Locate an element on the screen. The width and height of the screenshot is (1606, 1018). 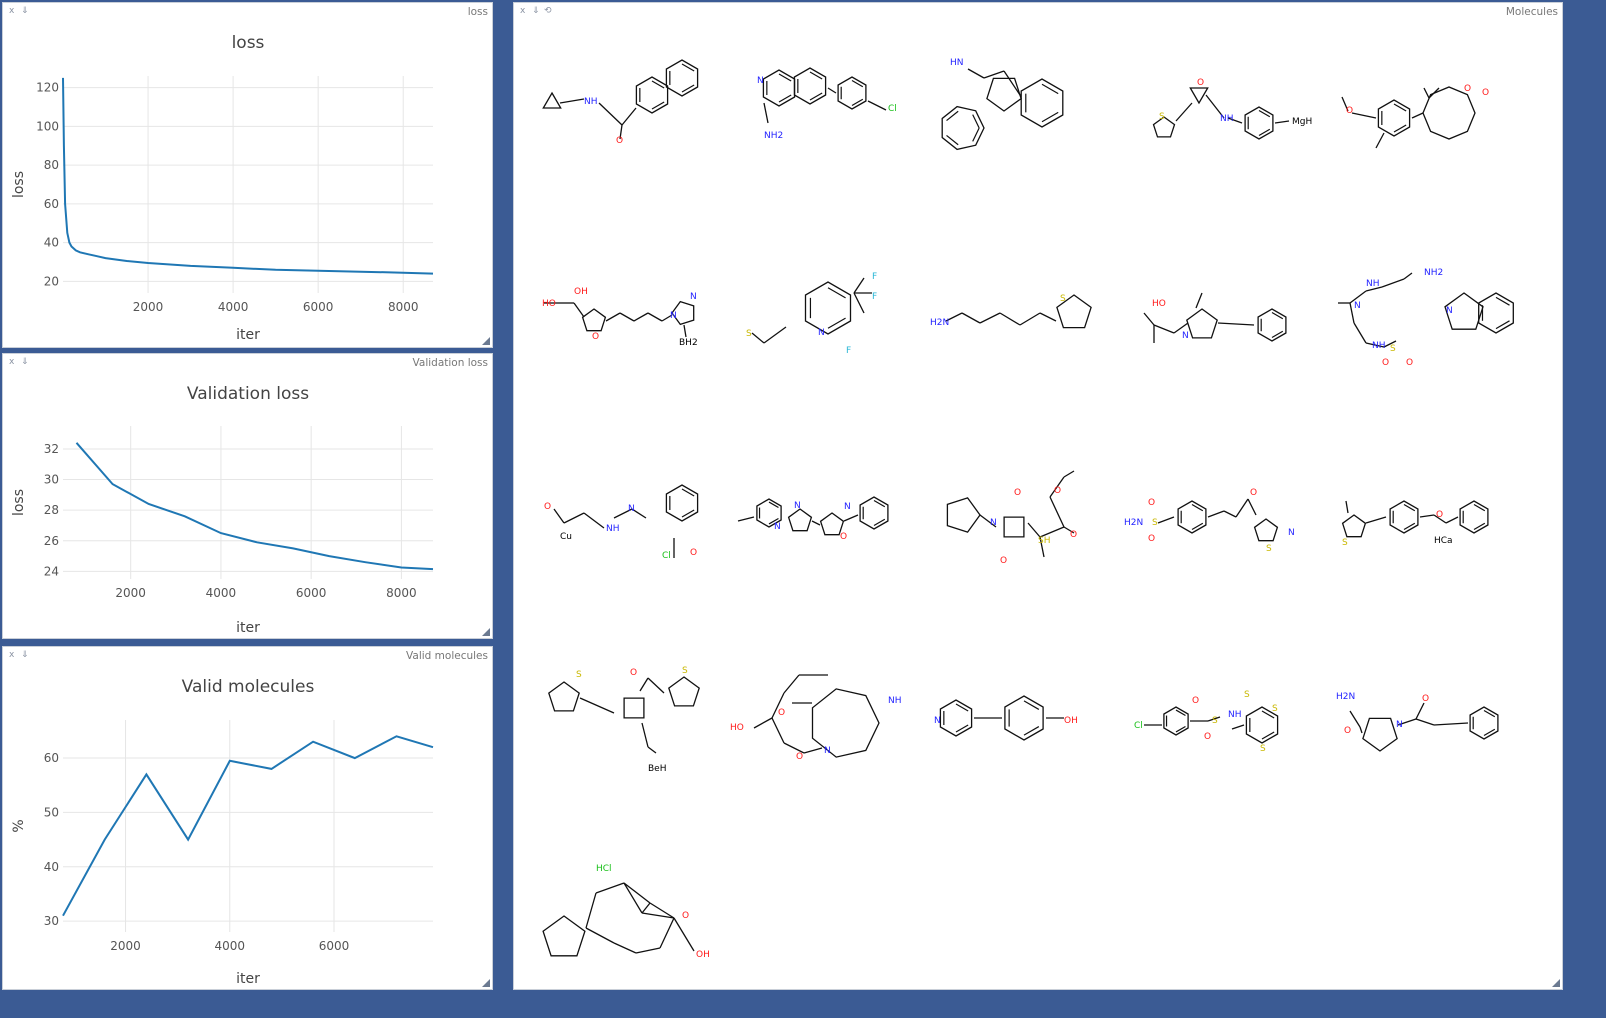
atom-label: H2N is located at coordinates (1133, 523).